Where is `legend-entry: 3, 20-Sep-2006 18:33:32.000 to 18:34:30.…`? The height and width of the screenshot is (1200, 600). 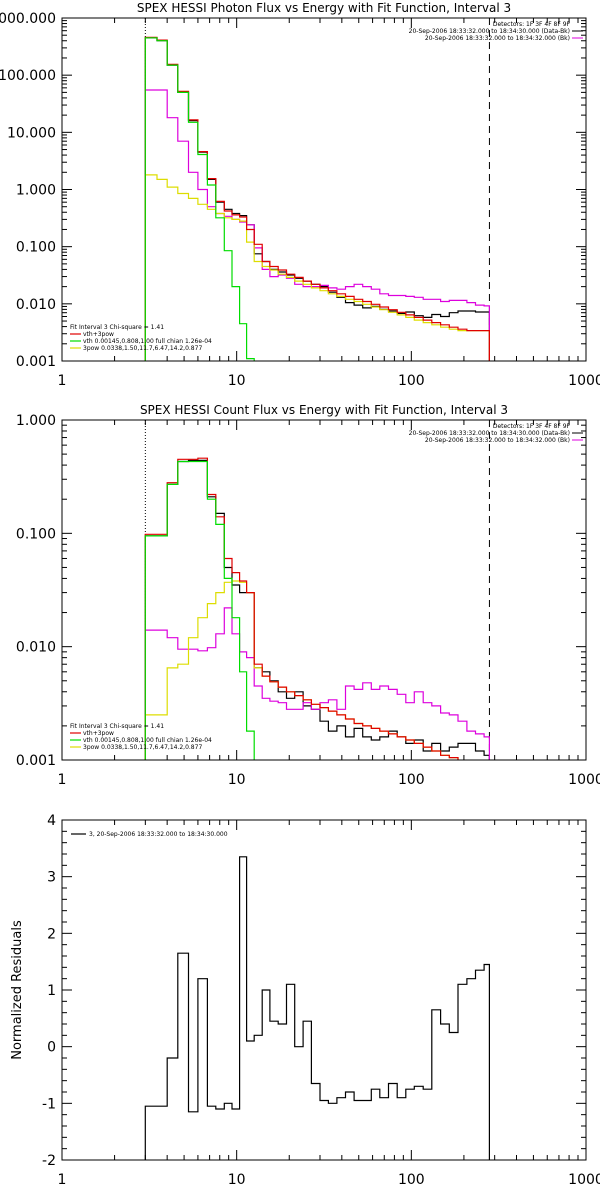
legend-entry: 3, 20-Sep-2006 18:33:32.000 to 18:34:30.… is located at coordinates (158, 834).